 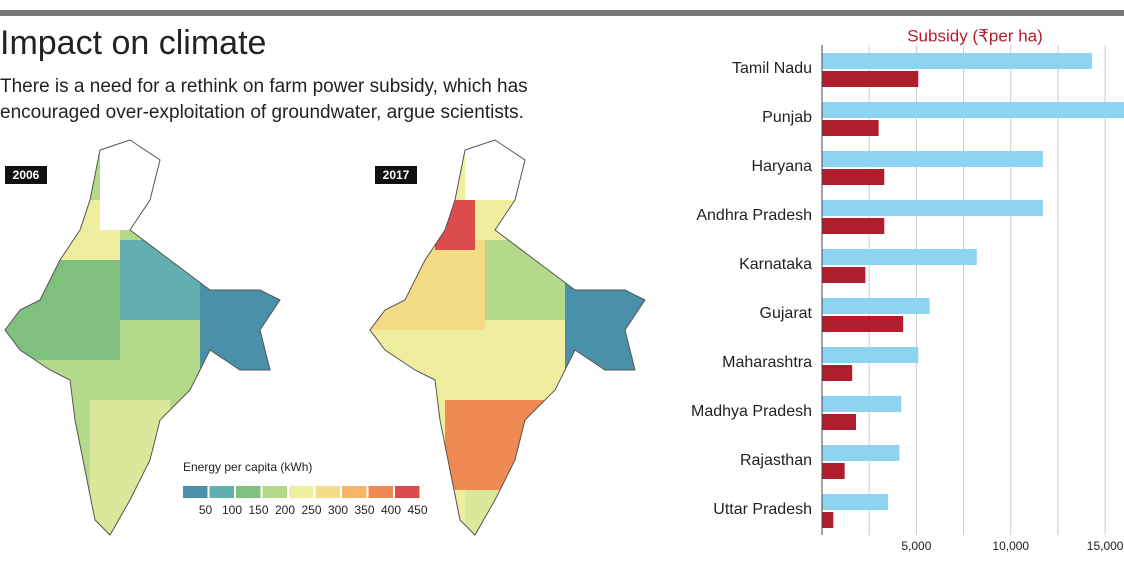 I want to click on top-rule, so click(x=562, y=13).